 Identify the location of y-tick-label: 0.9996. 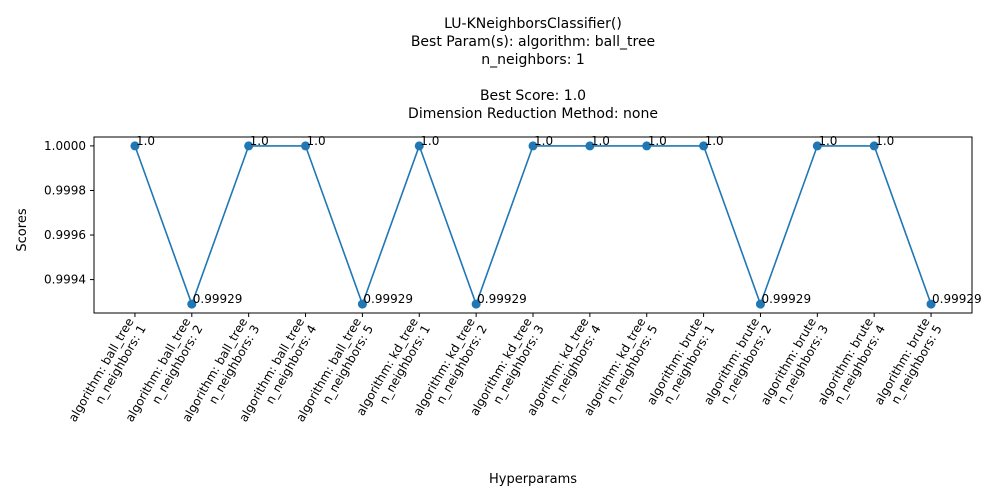
(65, 235).